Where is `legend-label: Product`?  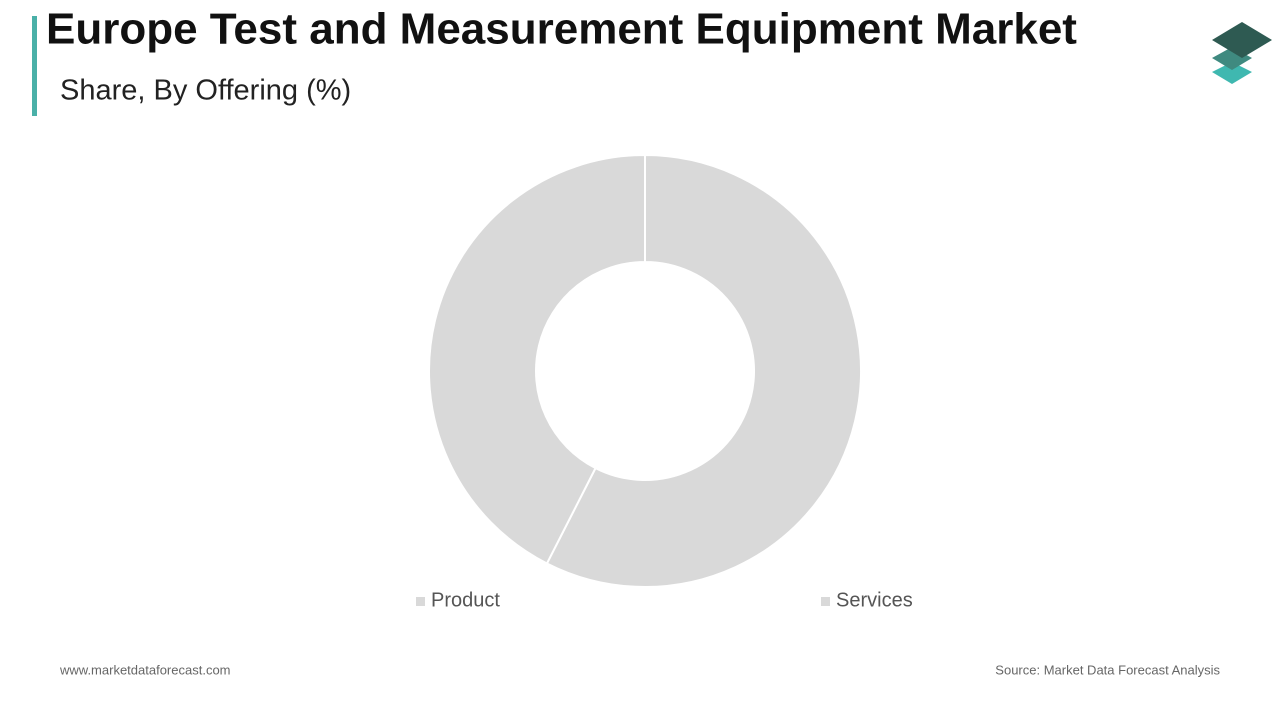 legend-label: Product is located at coordinates (465, 600).